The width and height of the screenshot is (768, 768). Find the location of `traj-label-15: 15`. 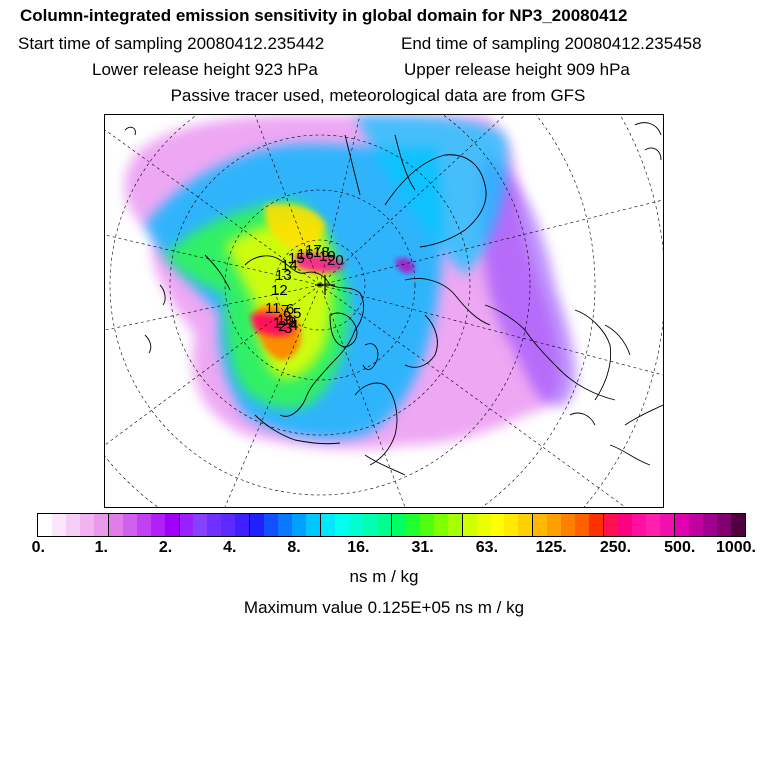

traj-label-15: 15 is located at coordinates (296, 258).